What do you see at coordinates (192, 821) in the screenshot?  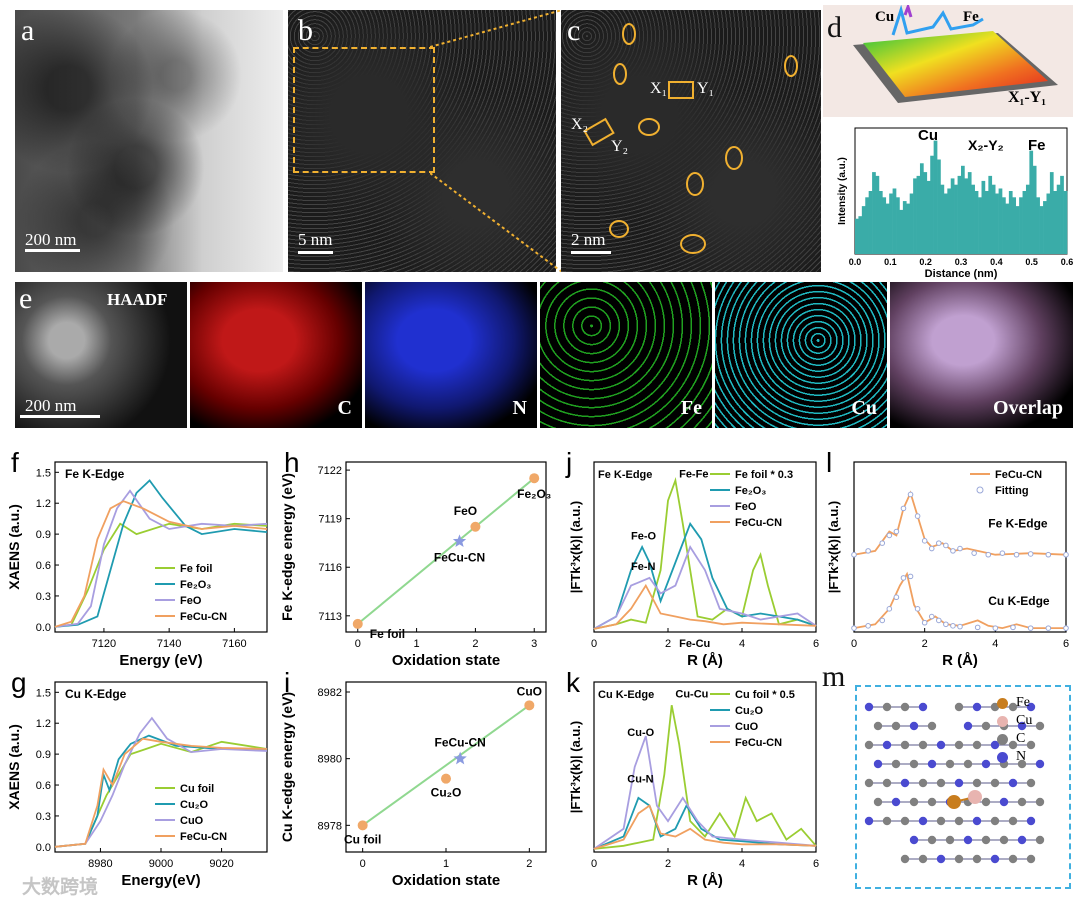 I see `legend-label: CuO` at bounding box center [192, 821].